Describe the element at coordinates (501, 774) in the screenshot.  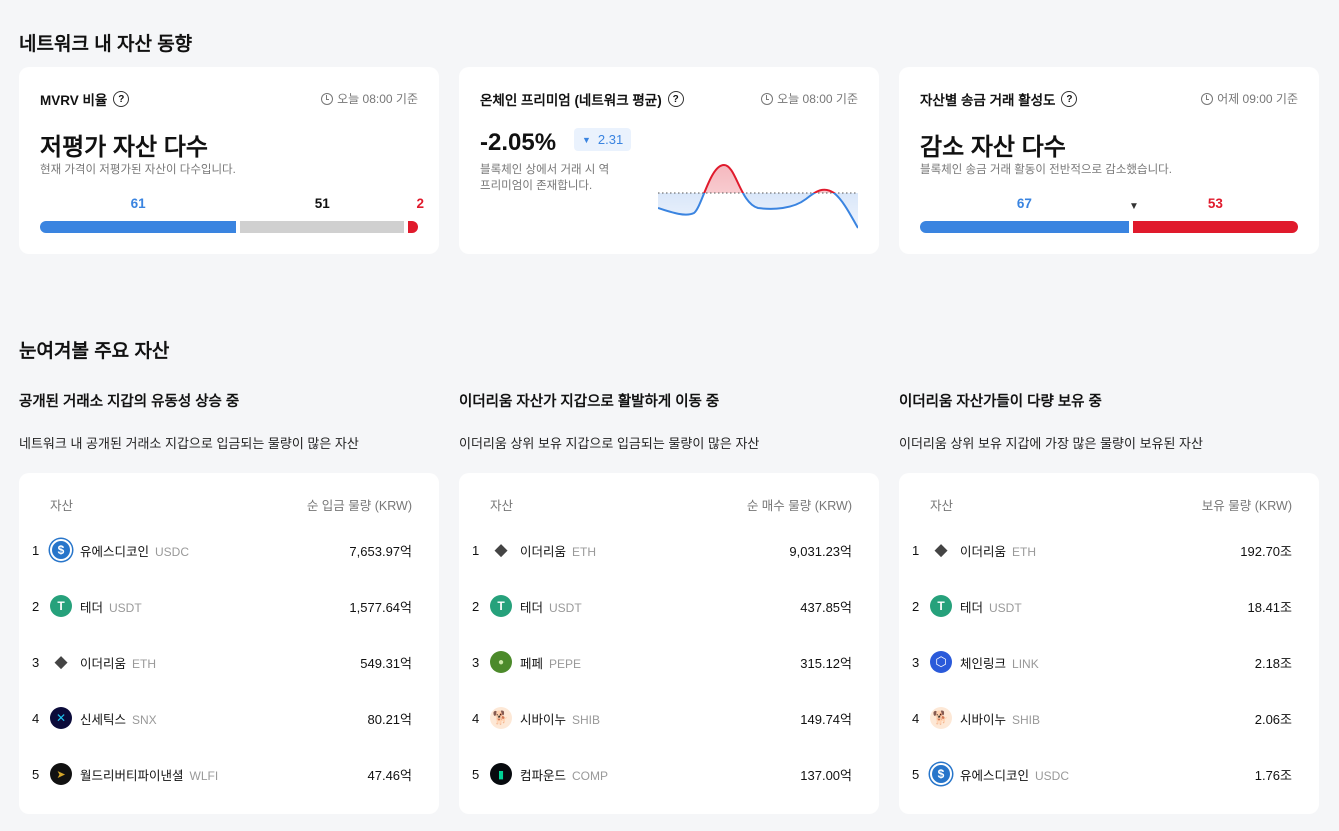
I see `comp-icon: ▮` at that location.